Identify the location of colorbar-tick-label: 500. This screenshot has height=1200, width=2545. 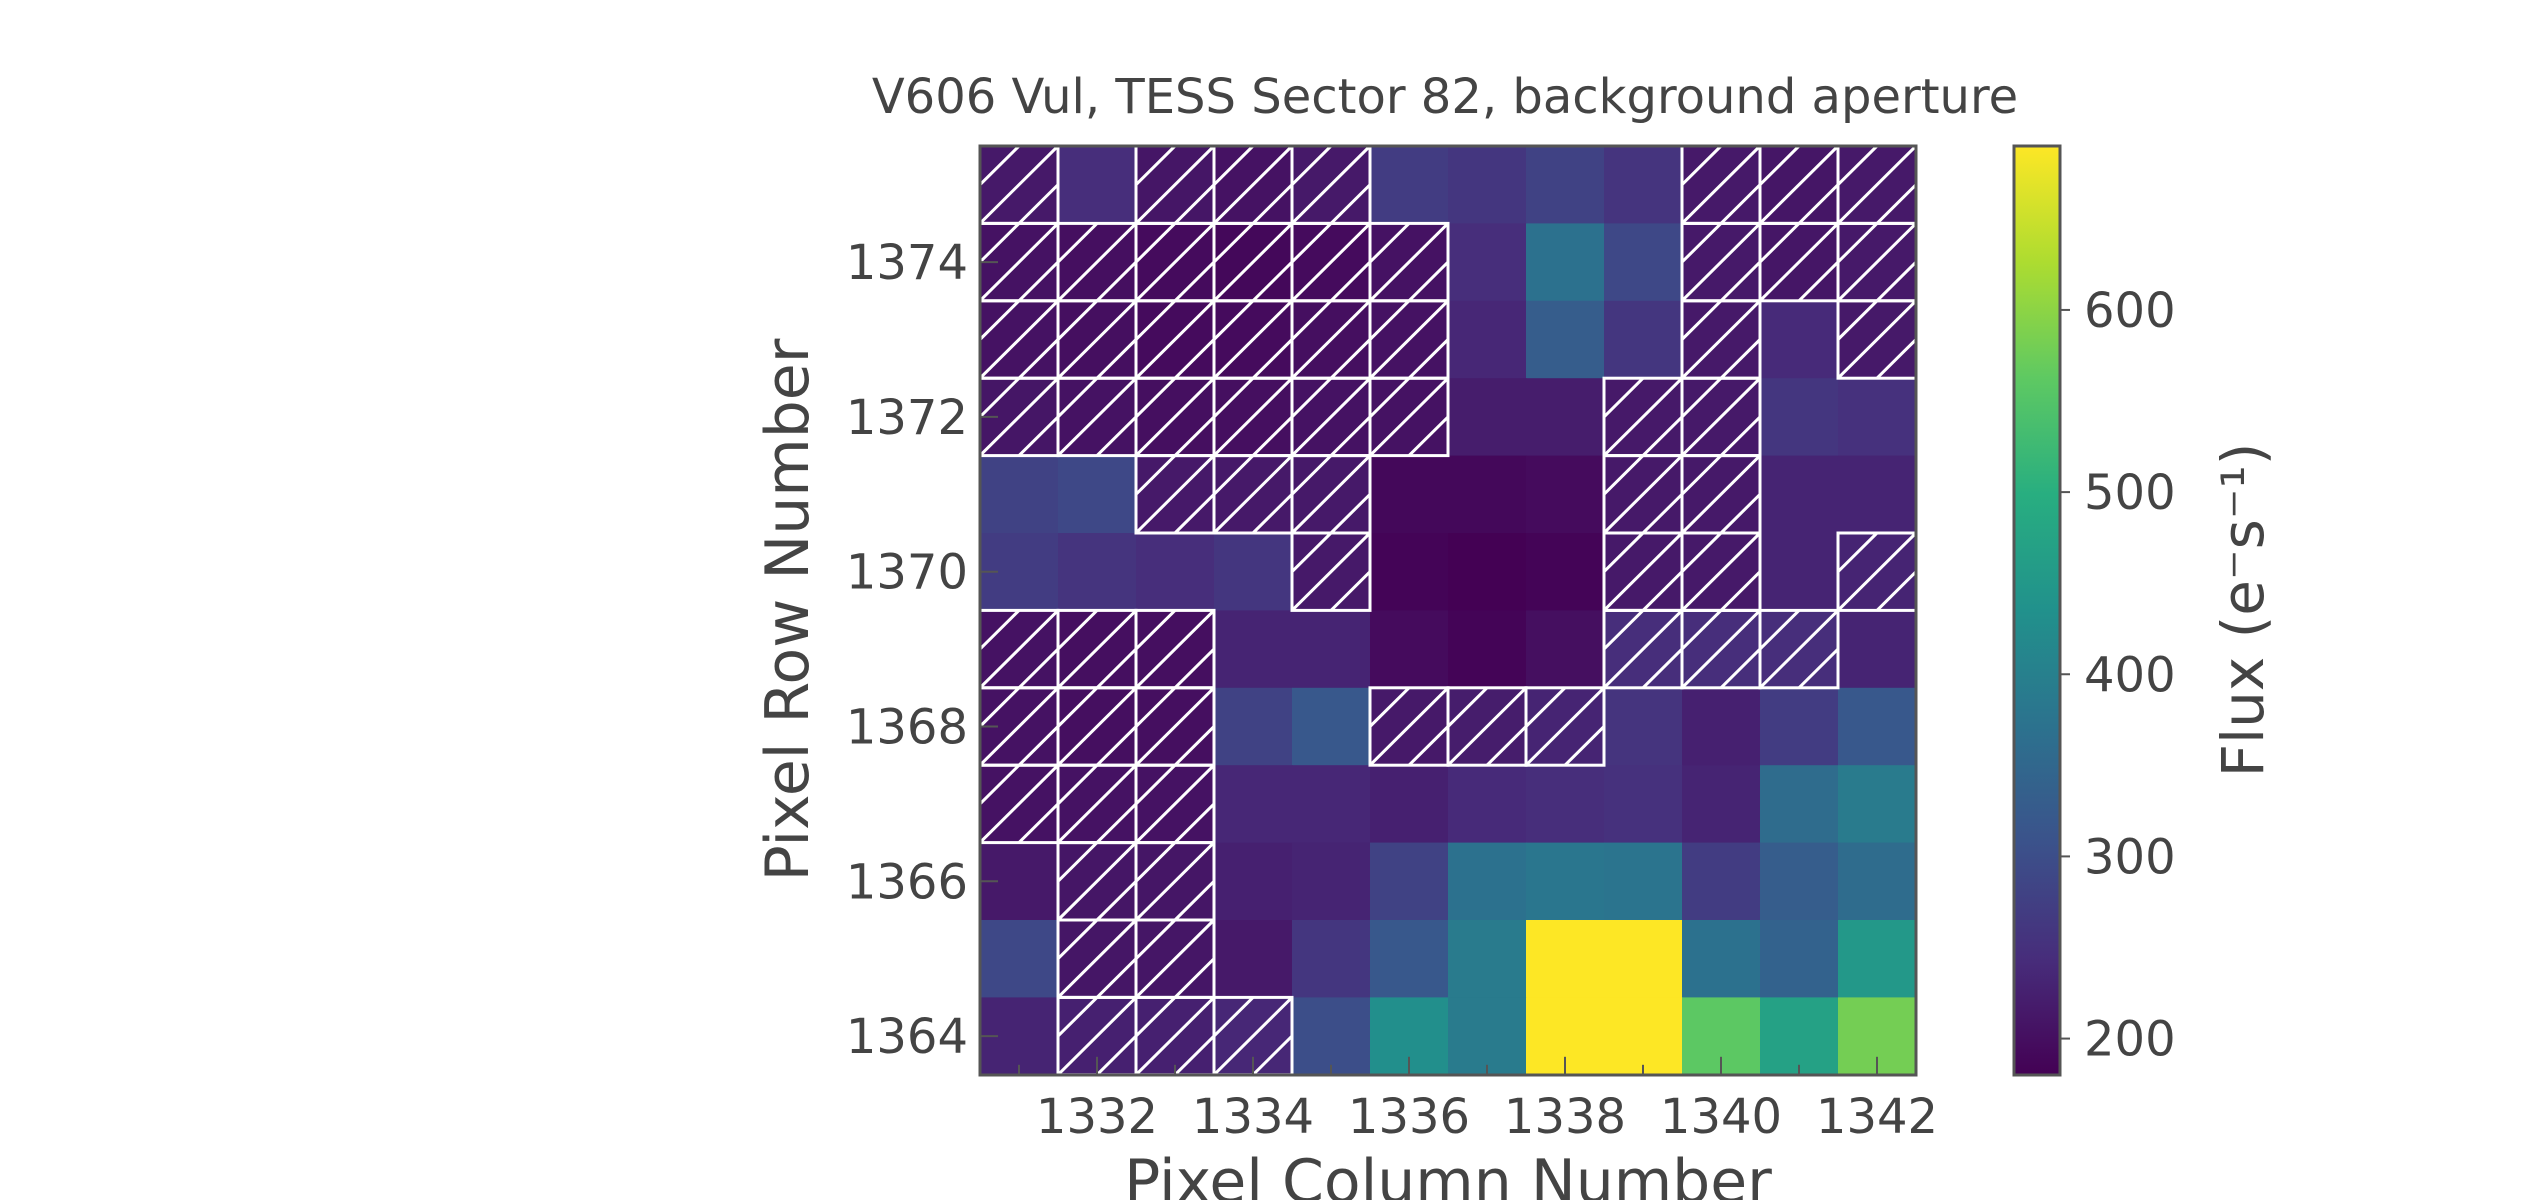
(2130, 493).